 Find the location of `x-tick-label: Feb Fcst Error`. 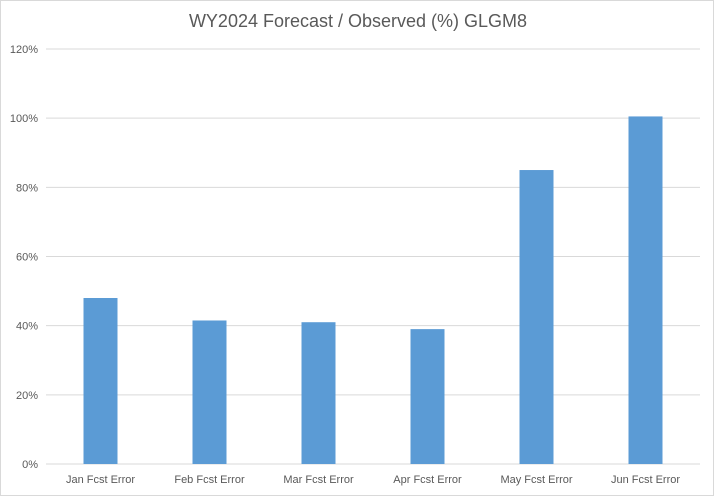

x-tick-label: Feb Fcst Error is located at coordinates (209, 480).